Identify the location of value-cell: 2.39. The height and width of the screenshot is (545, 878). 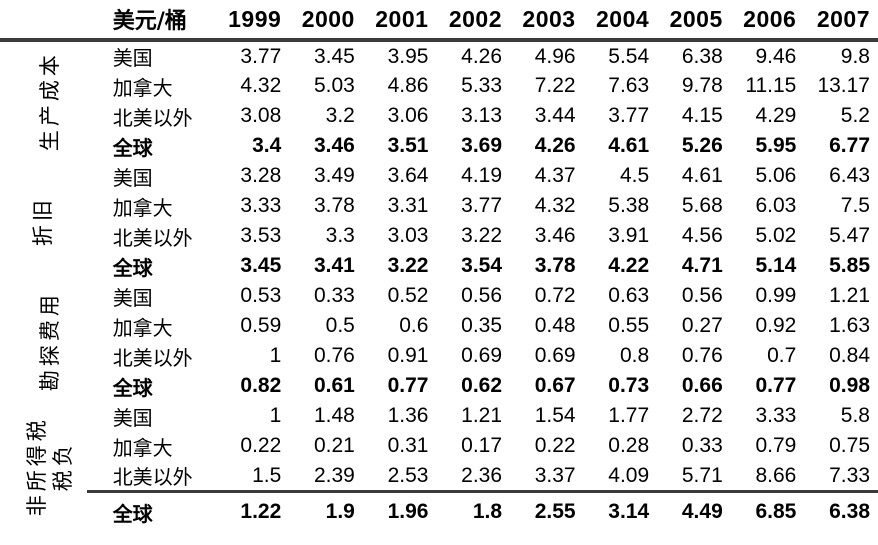
(334, 475).